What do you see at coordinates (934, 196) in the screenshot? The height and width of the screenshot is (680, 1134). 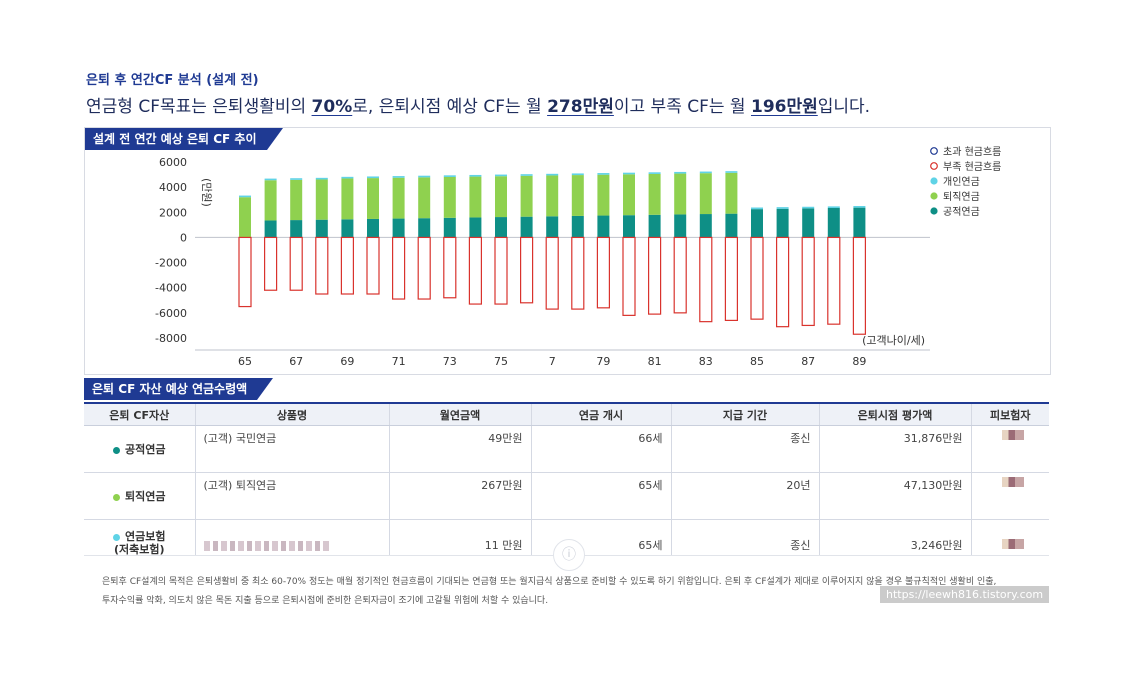 I see `legend-marker` at bounding box center [934, 196].